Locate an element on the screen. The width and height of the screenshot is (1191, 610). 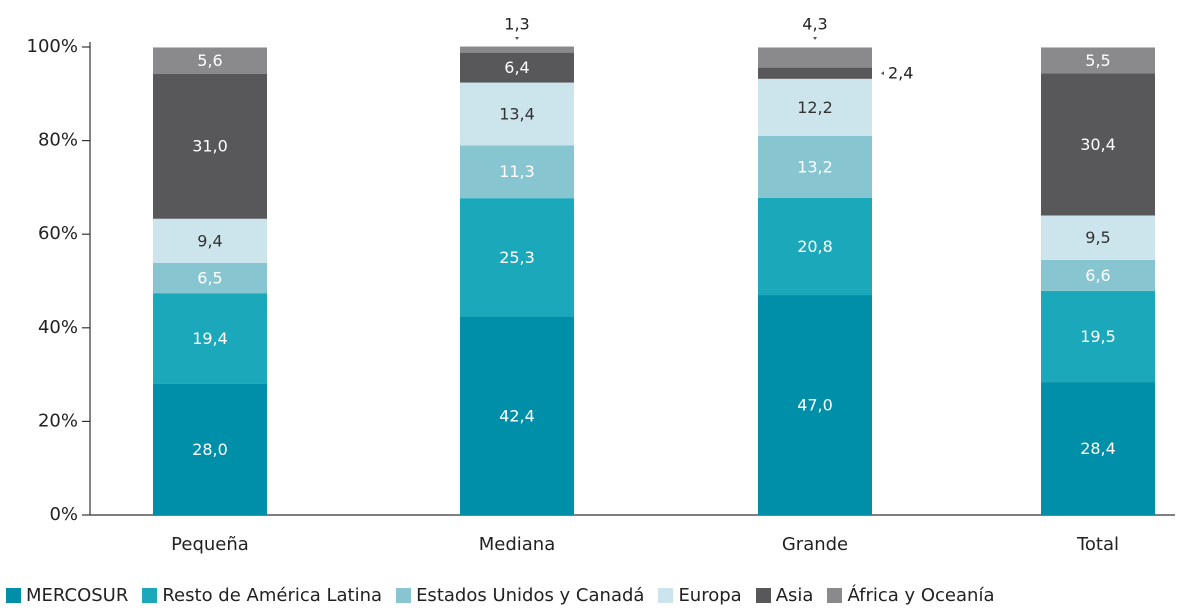
data-label: 30,4 is located at coordinates (1098, 144).